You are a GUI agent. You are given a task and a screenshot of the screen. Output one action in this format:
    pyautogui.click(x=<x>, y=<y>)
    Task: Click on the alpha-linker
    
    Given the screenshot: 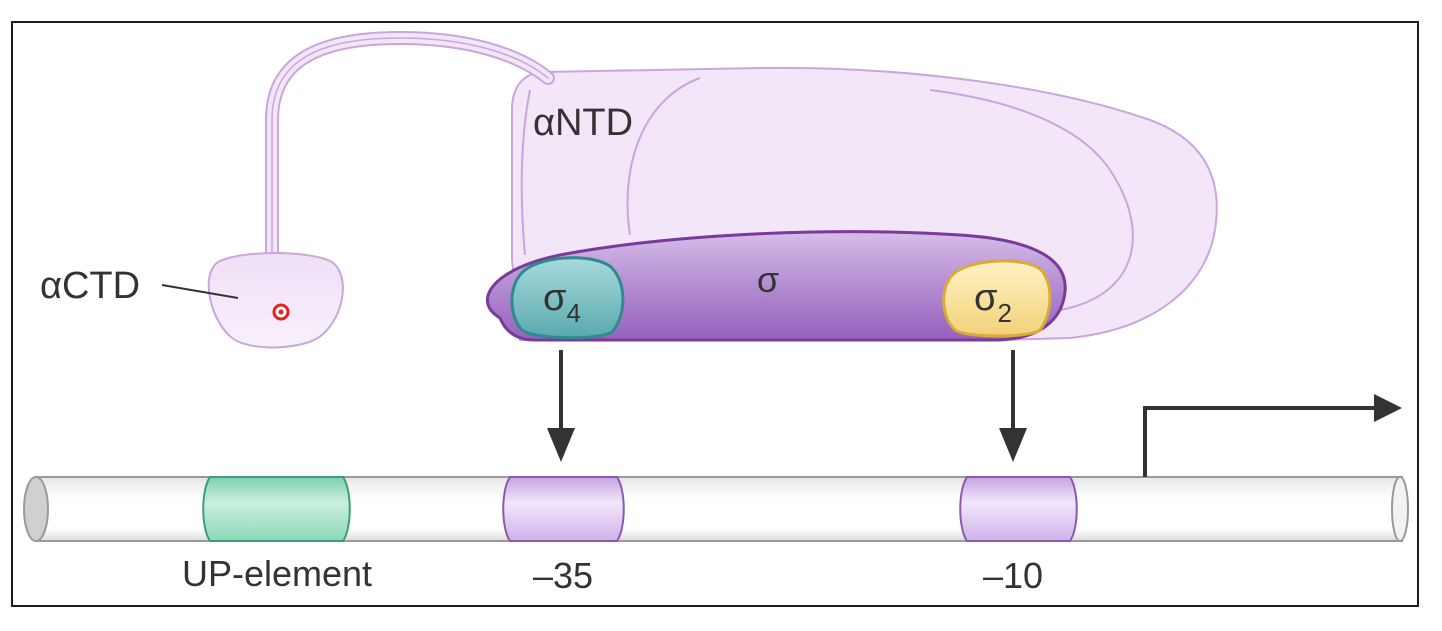 What is the action you would take?
    pyautogui.click(x=410, y=151)
    